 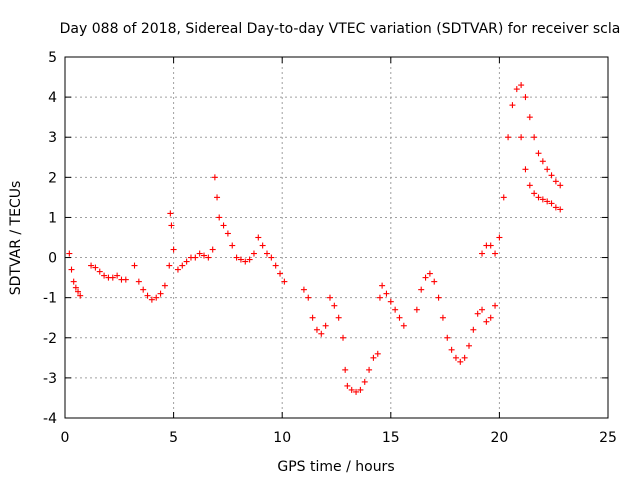 What do you see at coordinates (335, 467) in the screenshot?
I see `x-axis-label: GPS time / hours` at bounding box center [335, 467].